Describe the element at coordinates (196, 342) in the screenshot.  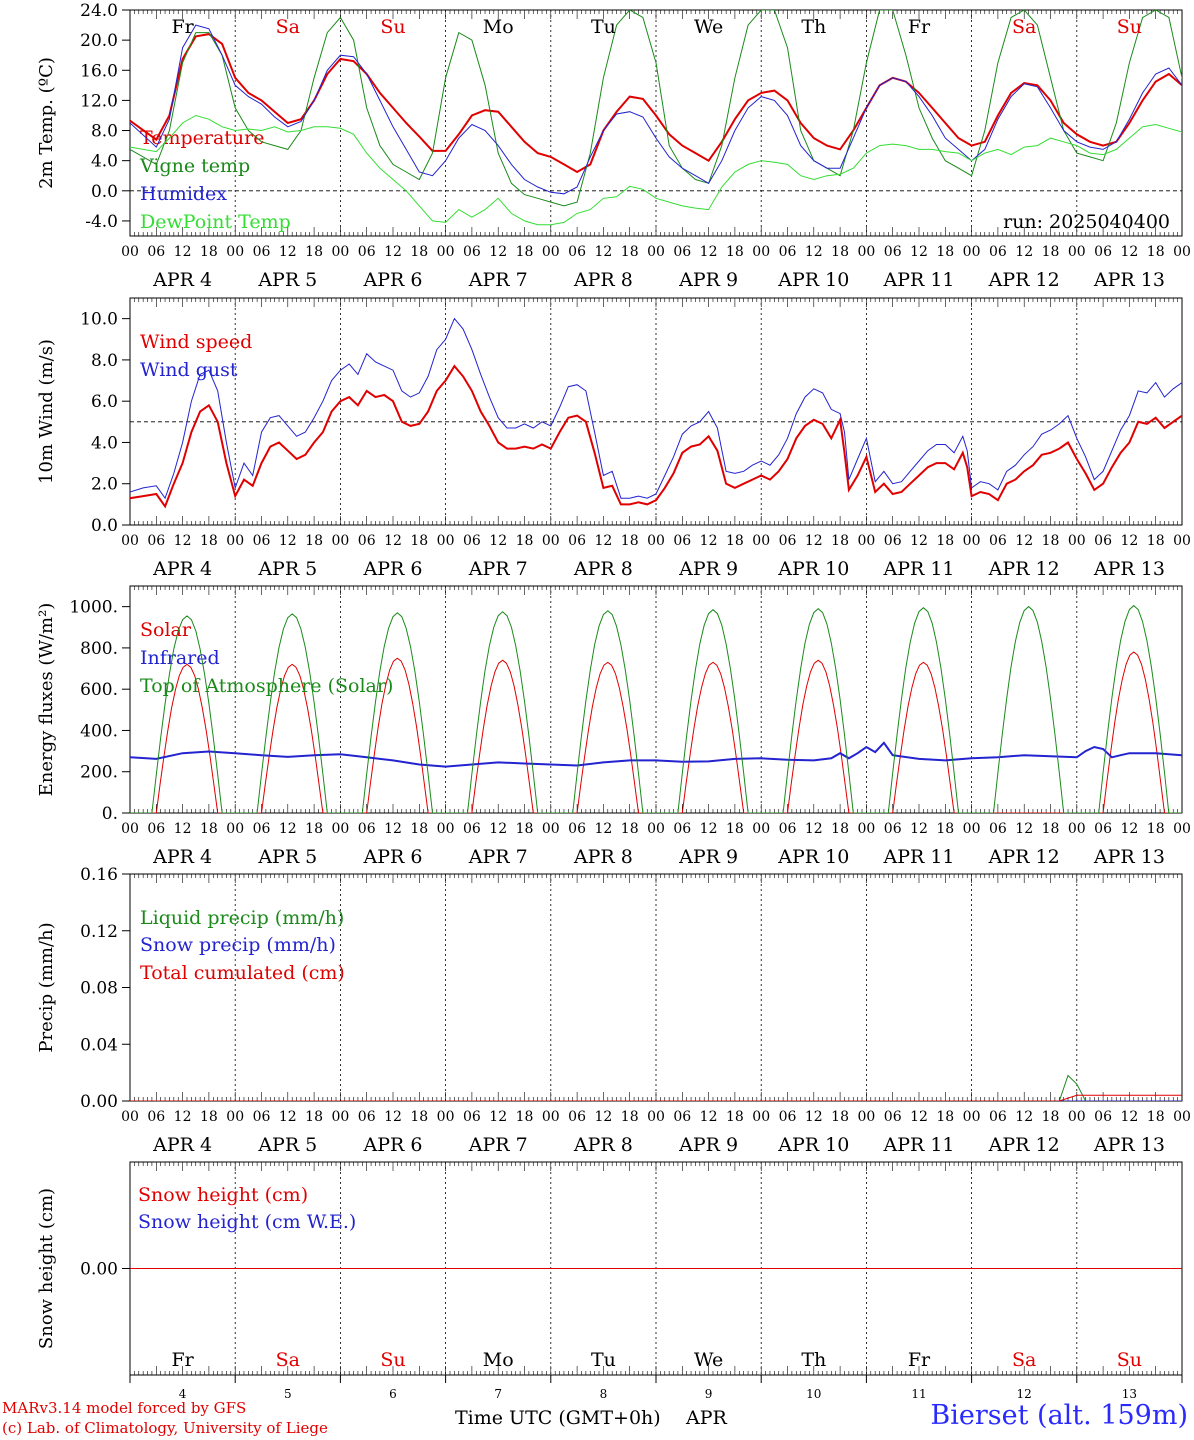
I see `legend-entry: Wind speed` at that location.